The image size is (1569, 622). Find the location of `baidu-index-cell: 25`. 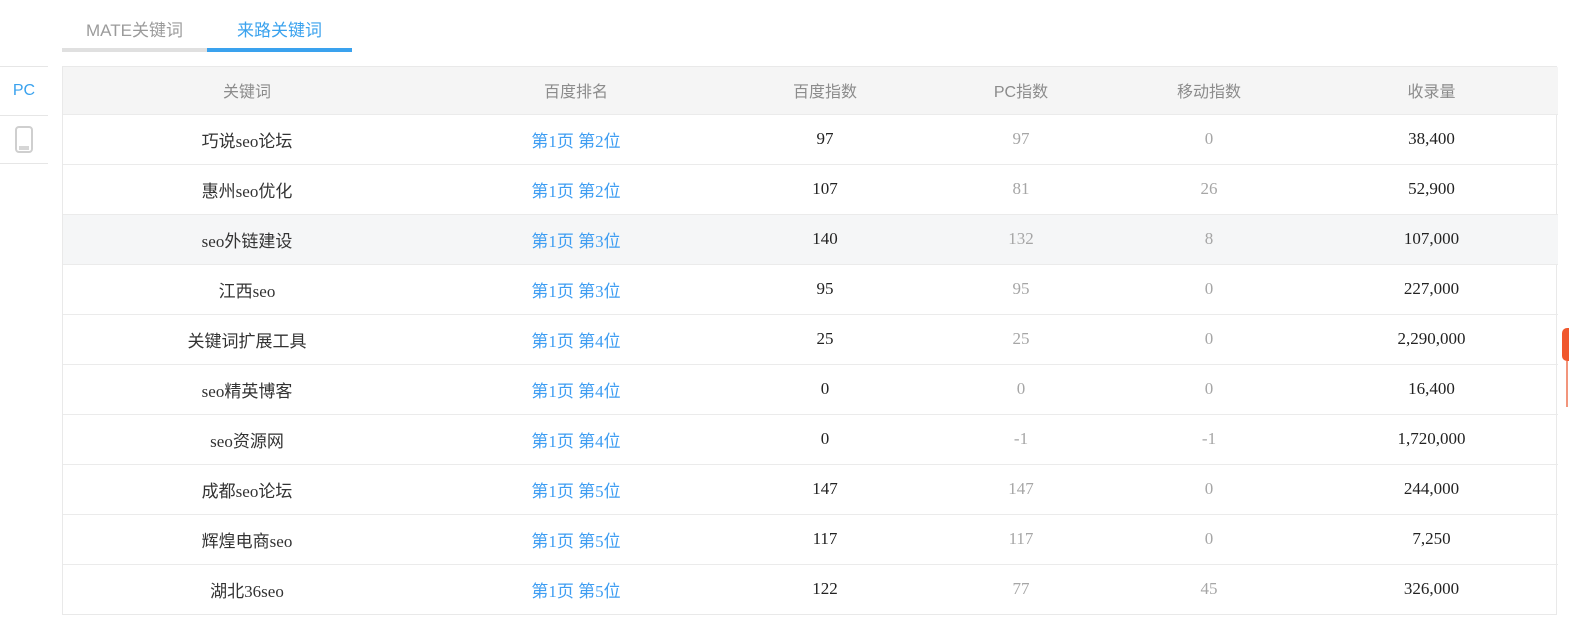

baidu-index-cell: 25 is located at coordinates (825, 338).